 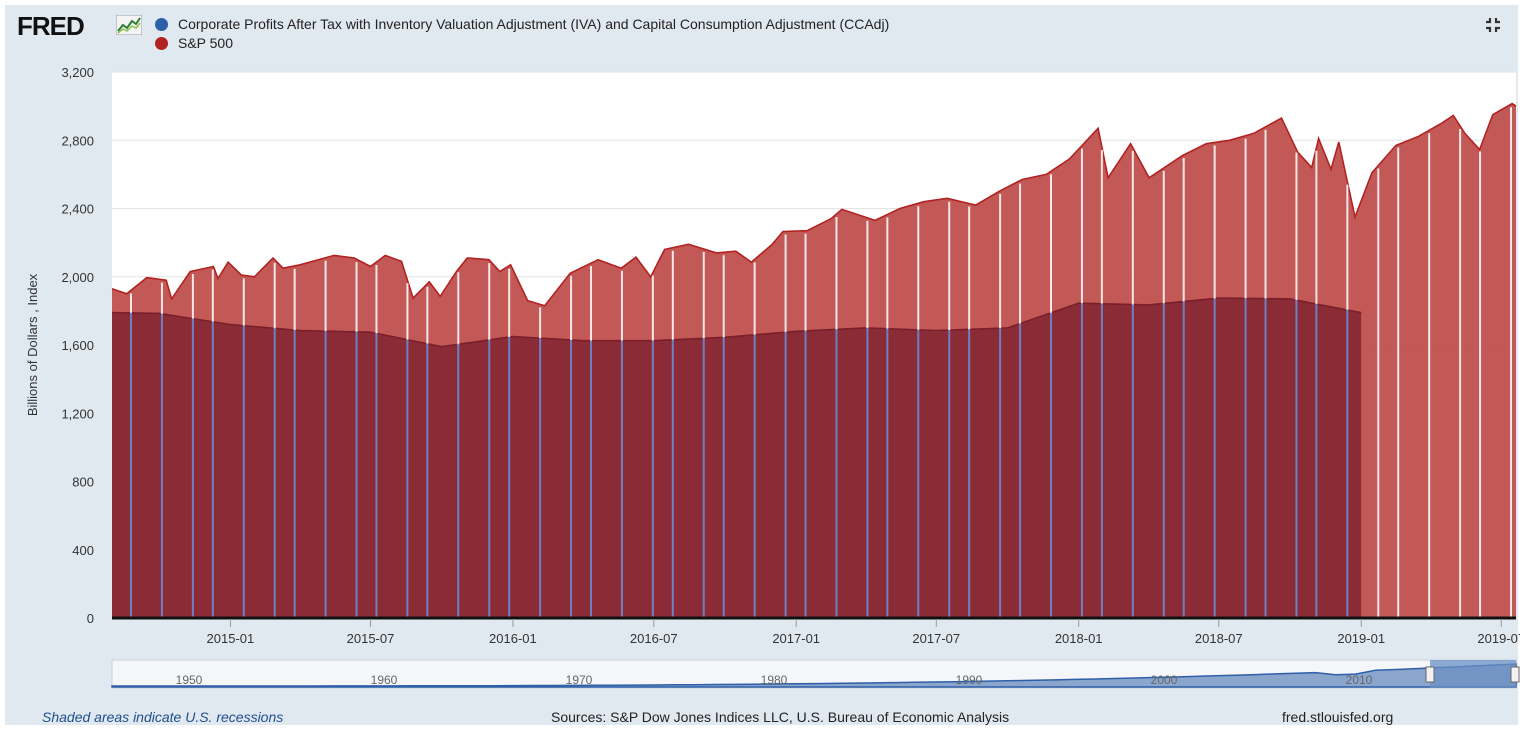 What do you see at coordinates (77, 413) in the screenshot?
I see `y-tick-label: 1,200` at bounding box center [77, 413].